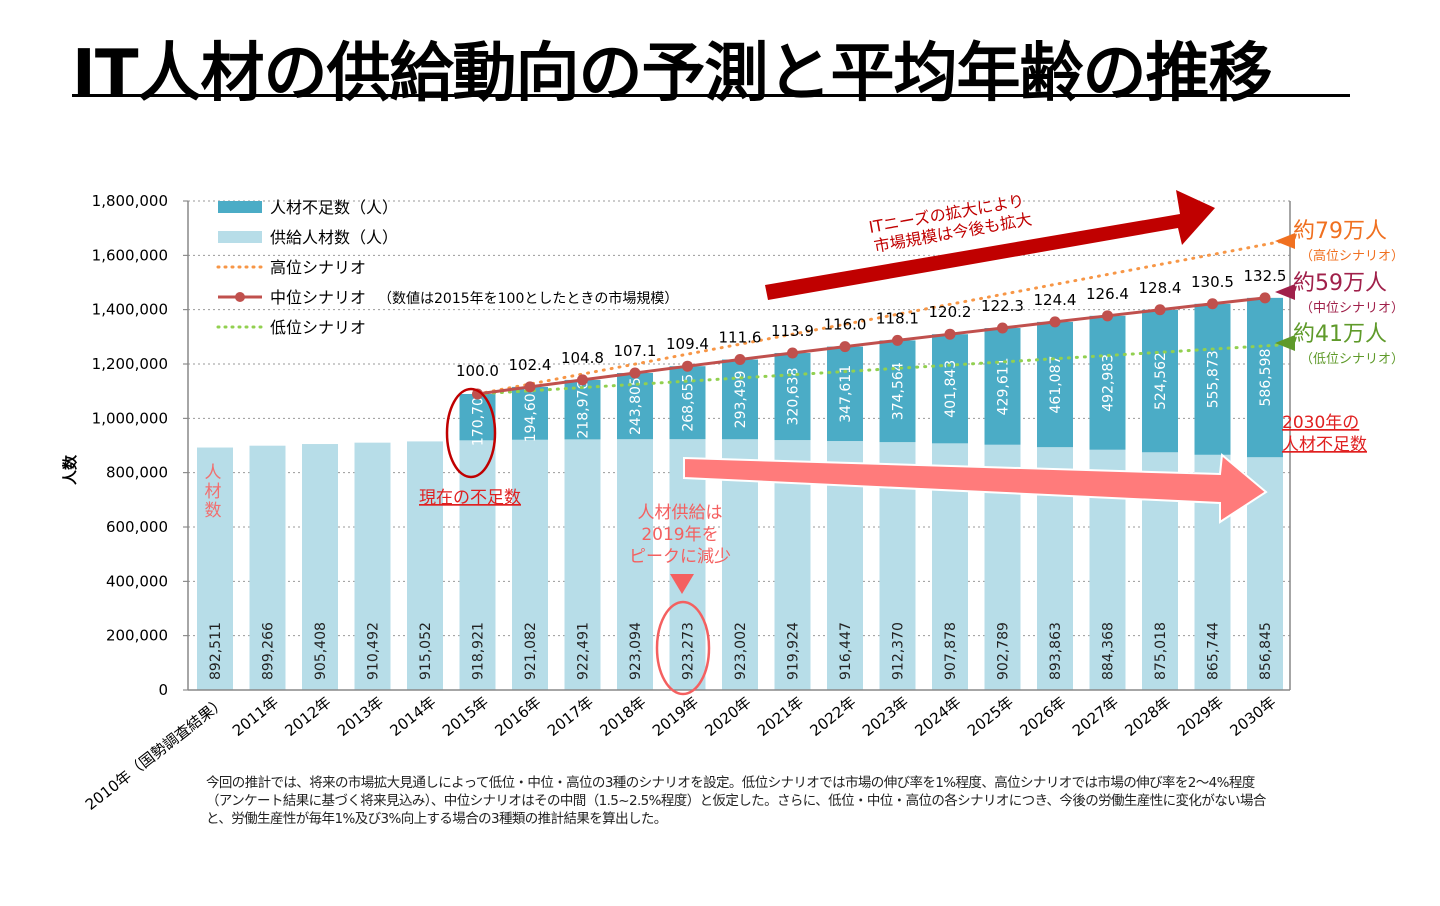  Describe the element at coordinates (318, 297) in the screenshot. I see `legend-label: 中位シナリオ` at that location.